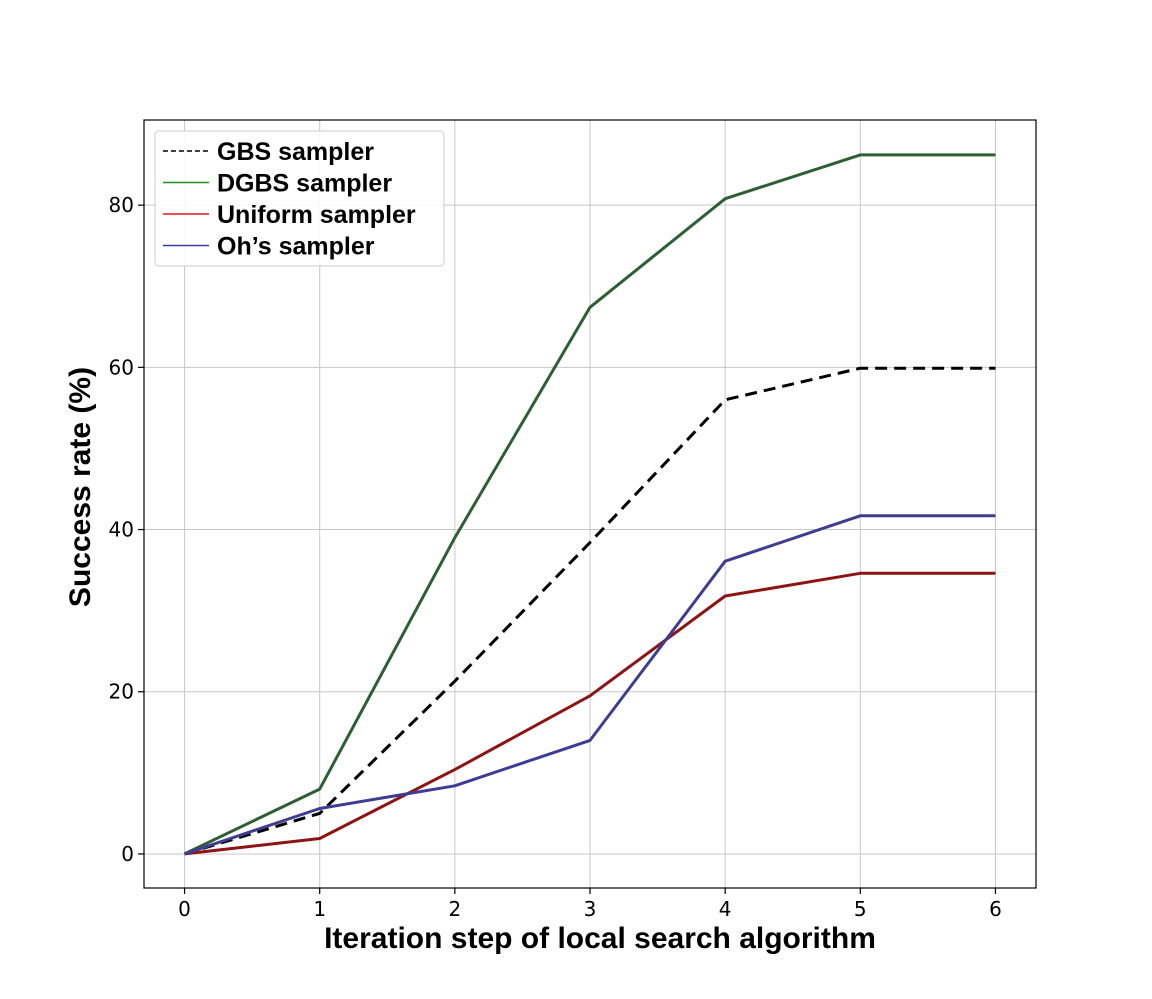  What do you see at coordinates (590, 909) in the screenshot?
I see `x-tick-label: 3` at bounding box center [590, 909].